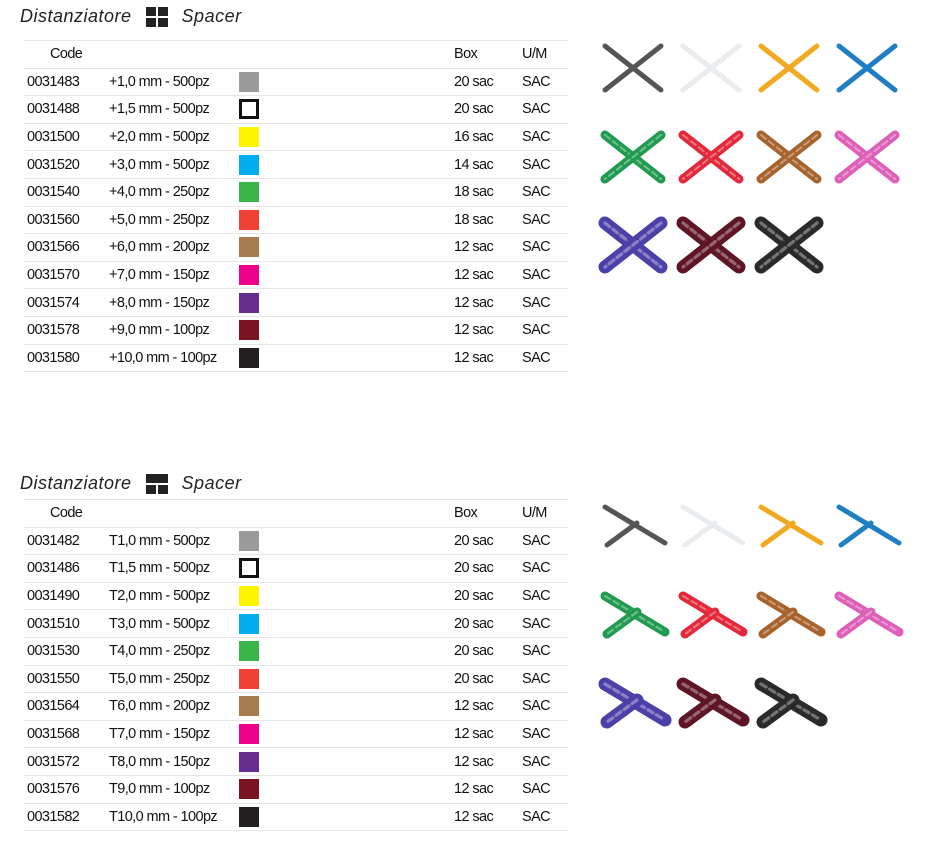 The image size is (934, 841). What do you see at coordinates (66, 330) in the screenshot?
I see `product-code: 0031578` at bounding box center [66, 330].